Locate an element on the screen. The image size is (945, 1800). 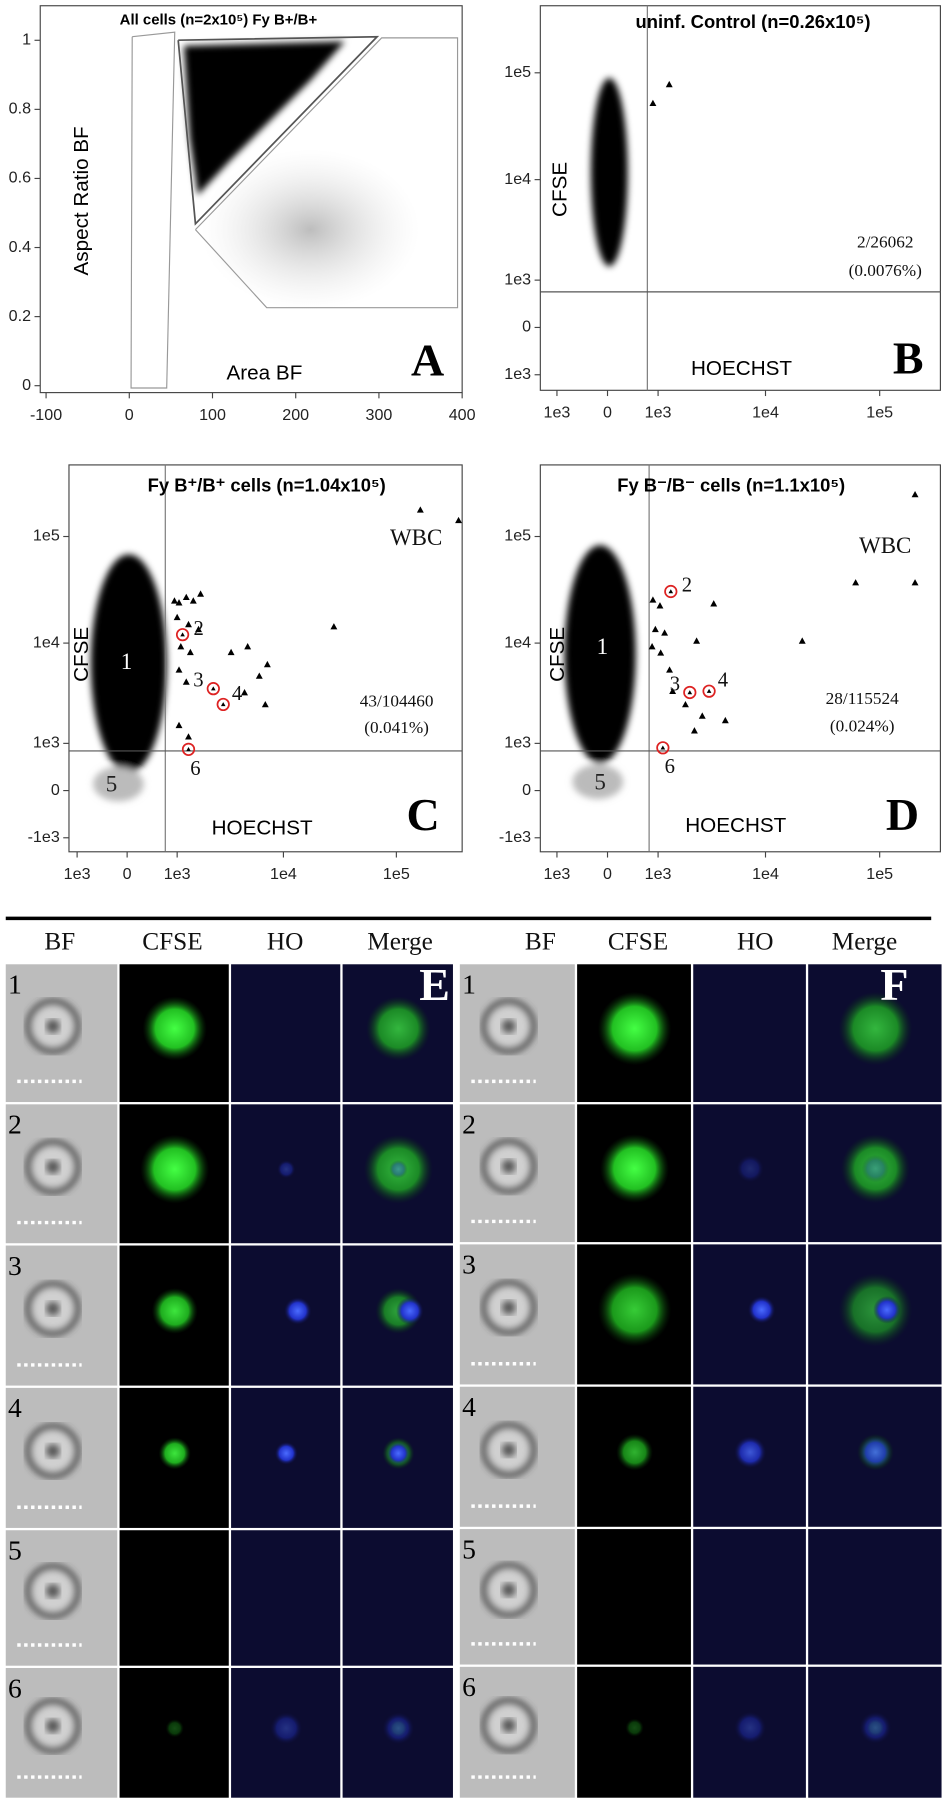
annotation: 43/104460 is located at coordinates (397, 701).